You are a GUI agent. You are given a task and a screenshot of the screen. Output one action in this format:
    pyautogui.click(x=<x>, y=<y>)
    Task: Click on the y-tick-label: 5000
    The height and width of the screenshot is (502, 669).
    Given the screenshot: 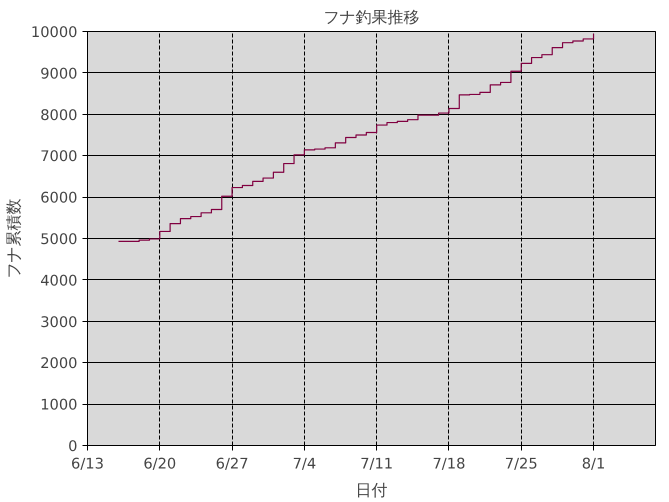 What is the action you would take?
    pyautogui.click(x=59, y=239)
    